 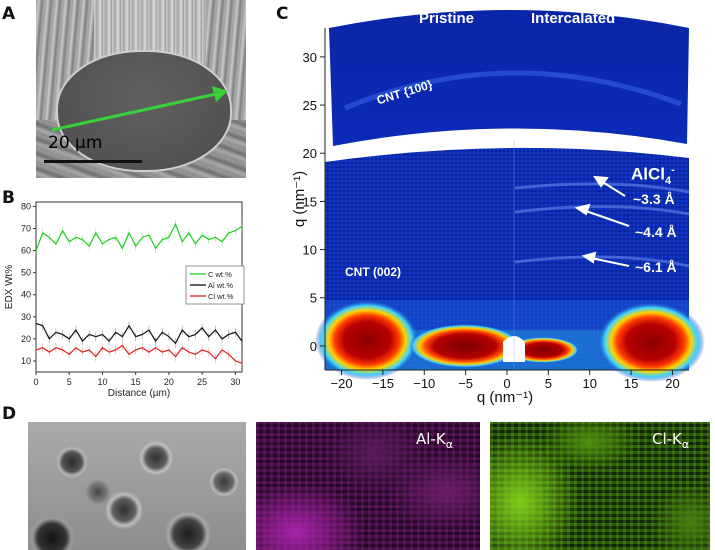 What do you see at coordinates (368, 486) in the screenshot?
I see `al-edx-map: Al-Kα` at bounding box center [368, 486].